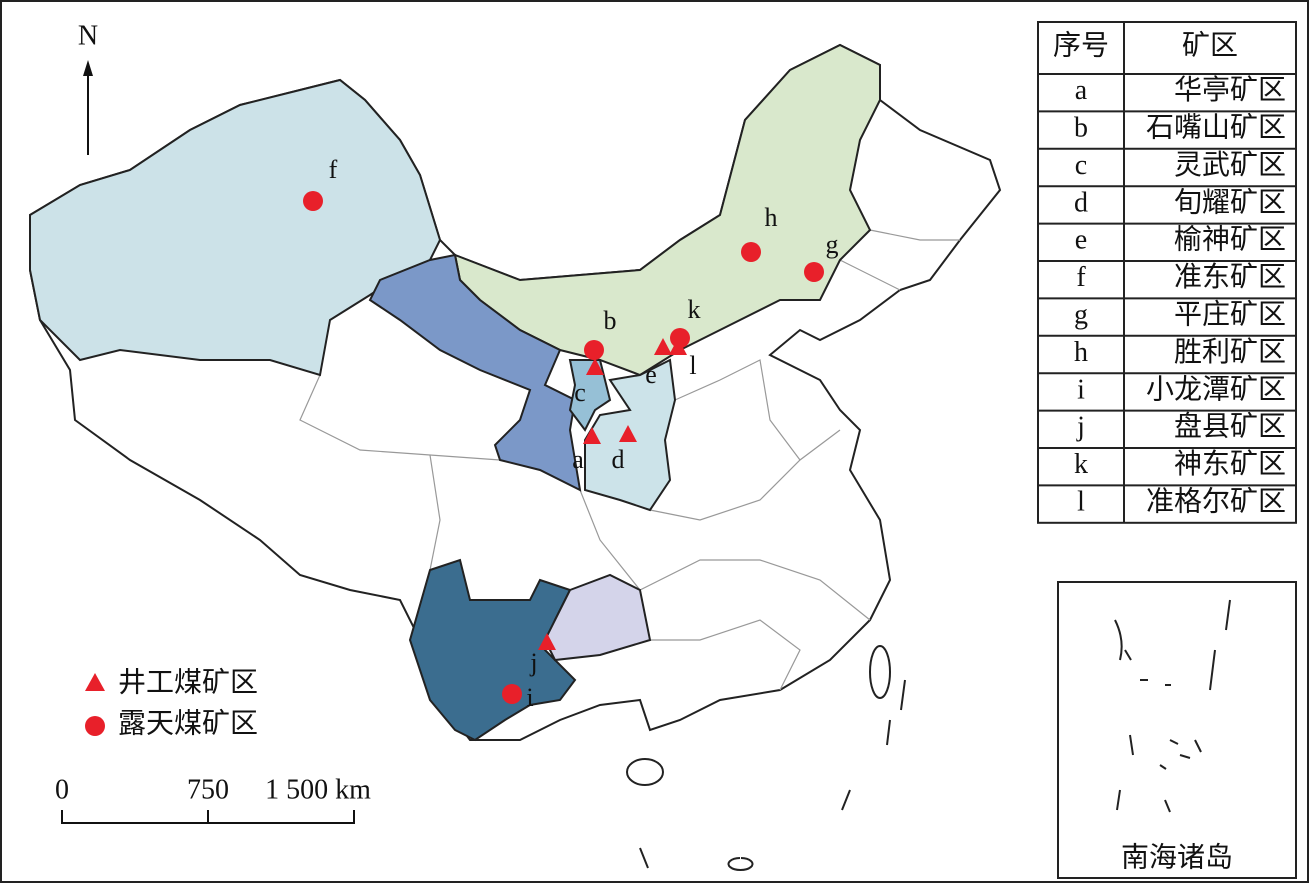  What do you see at coordinates (1081, 464) in the screenshot?
I see `table-cell: k` at bounding box center [1081, 464].